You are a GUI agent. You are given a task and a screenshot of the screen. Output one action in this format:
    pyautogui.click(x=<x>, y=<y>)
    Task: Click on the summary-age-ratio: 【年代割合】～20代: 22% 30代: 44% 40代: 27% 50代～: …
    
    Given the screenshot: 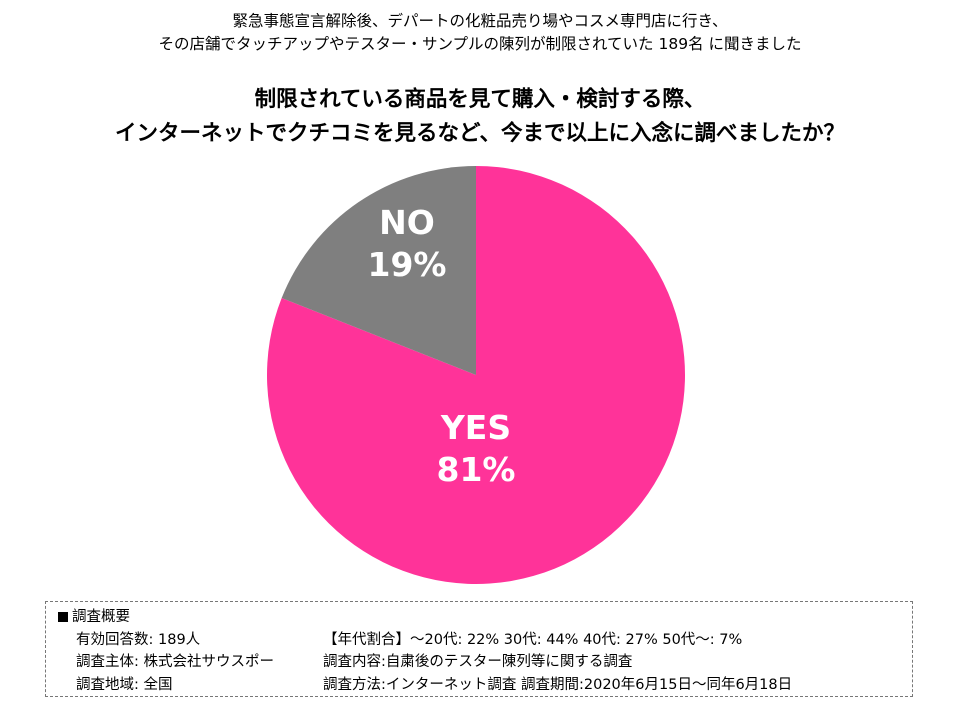 What is the action you would take?
    pyautogui.click(x=533, y=639)
    